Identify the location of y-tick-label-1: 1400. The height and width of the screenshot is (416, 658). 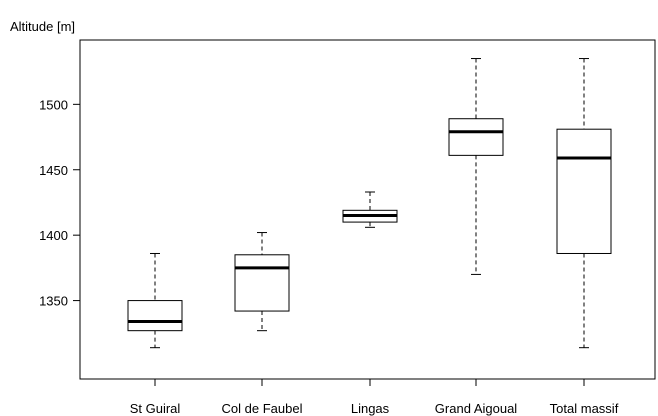
(53, 235).